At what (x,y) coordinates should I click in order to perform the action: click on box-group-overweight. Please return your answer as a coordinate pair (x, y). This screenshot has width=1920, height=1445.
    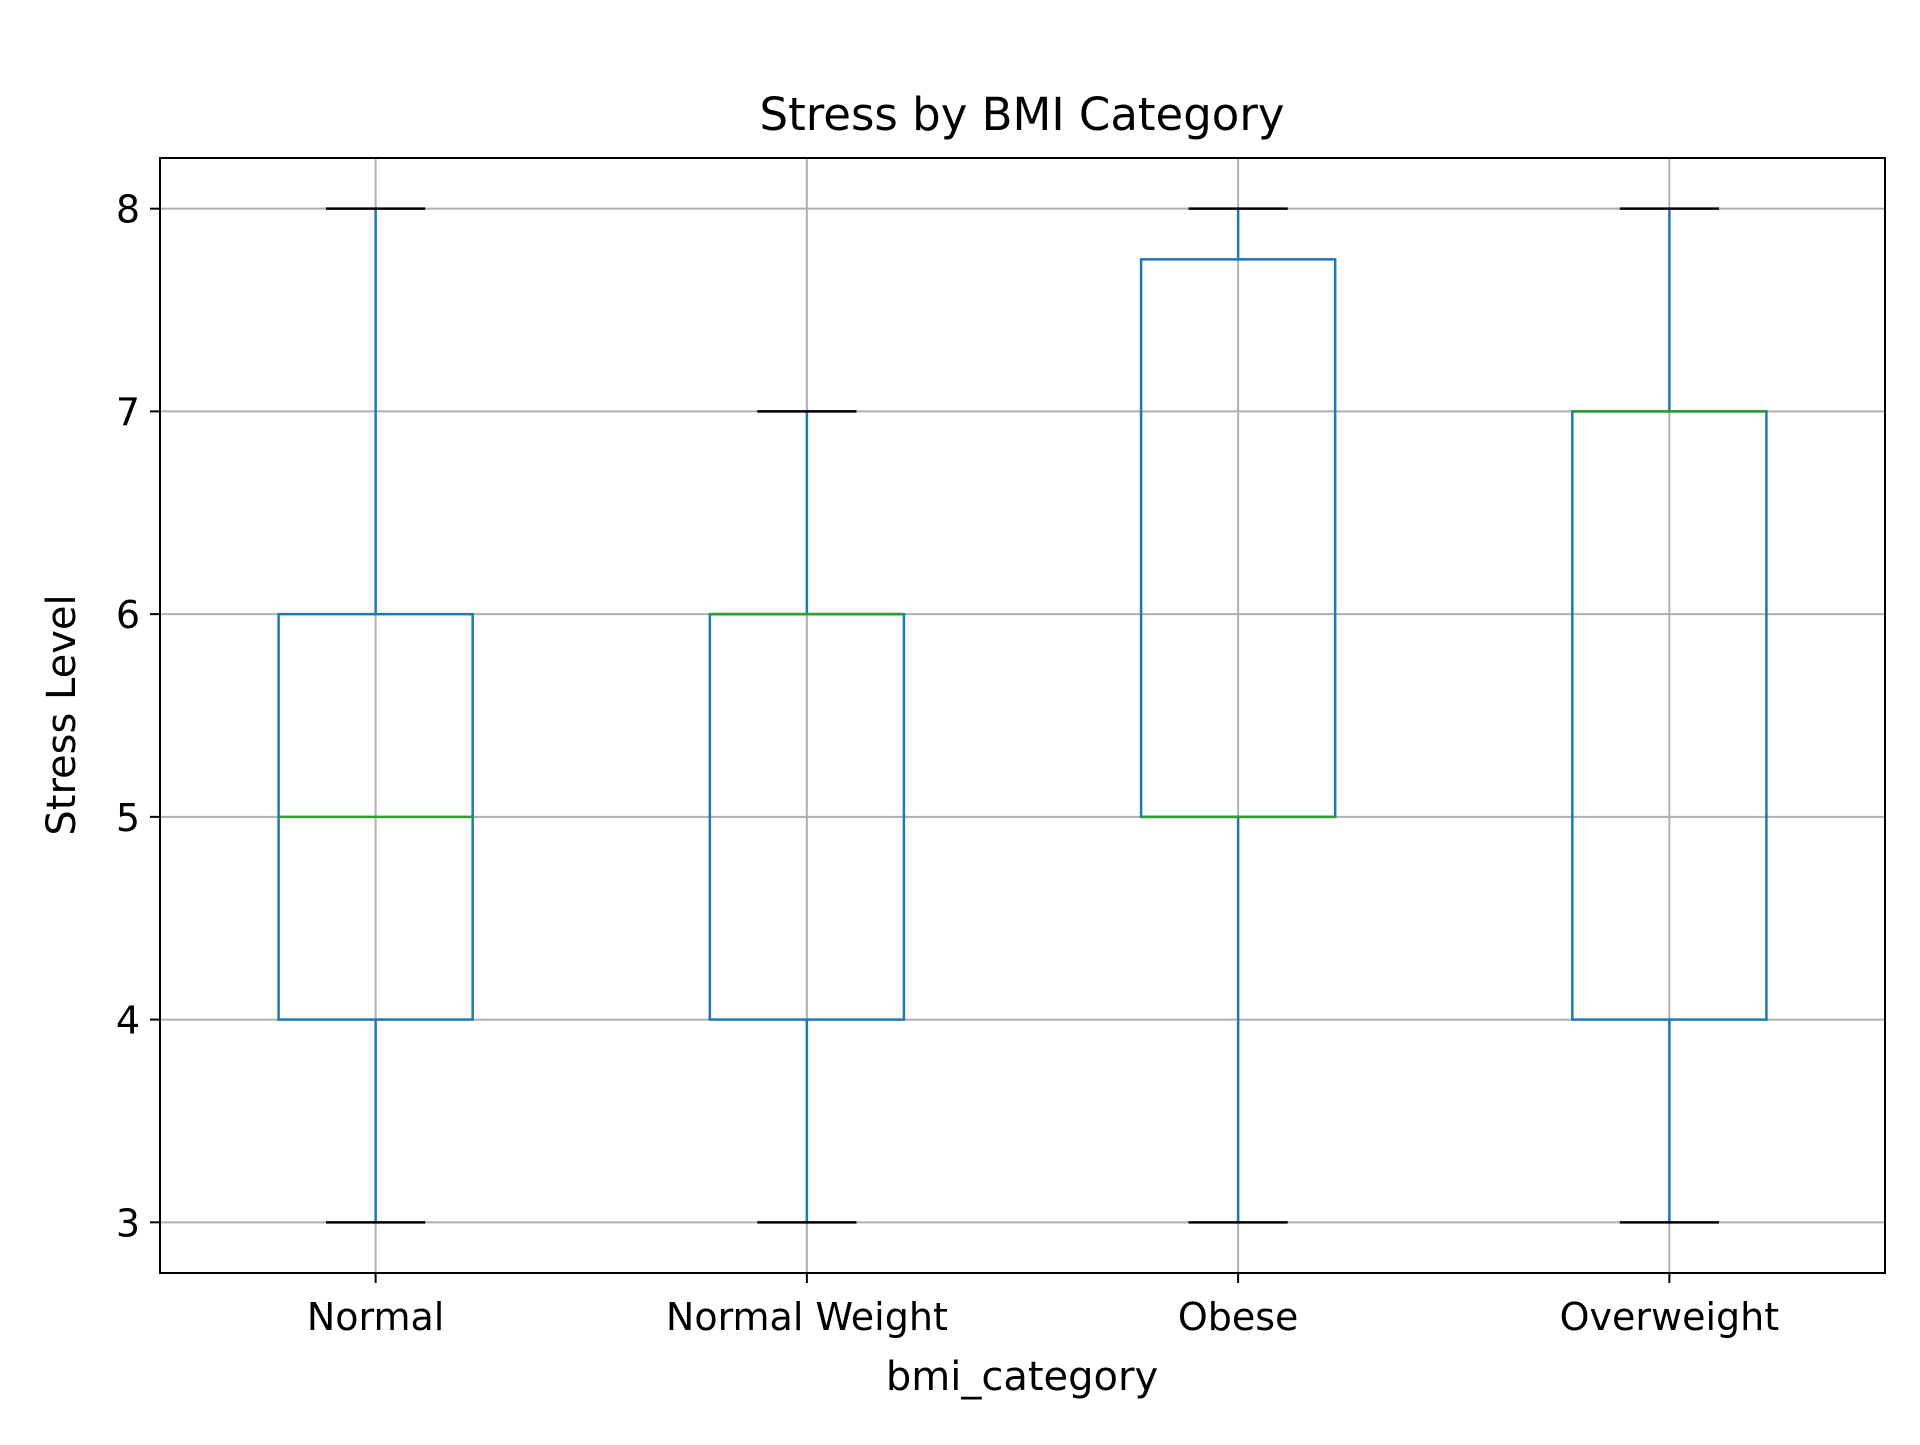
    Looking at the image, I should click on (1669, 715).